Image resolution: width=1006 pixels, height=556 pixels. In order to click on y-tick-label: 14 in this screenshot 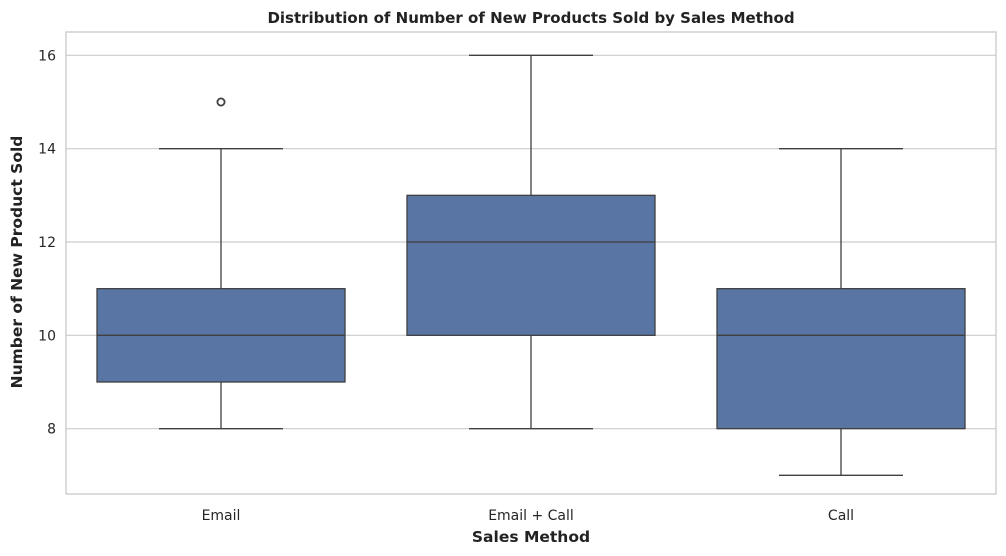, I will do `click(47, 150)`.